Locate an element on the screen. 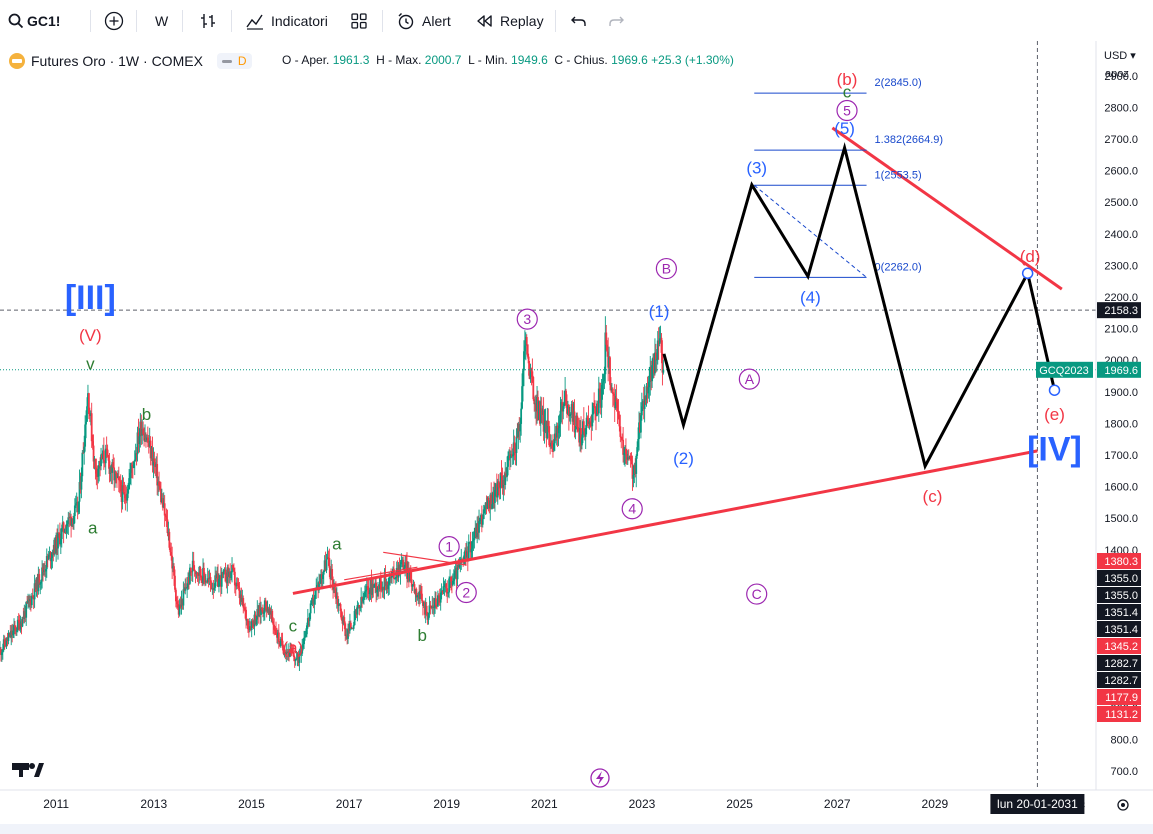 Image resolution: width=1153 pixels, height=834 pixels. wave-label: C is located at coordinates (757, 594).